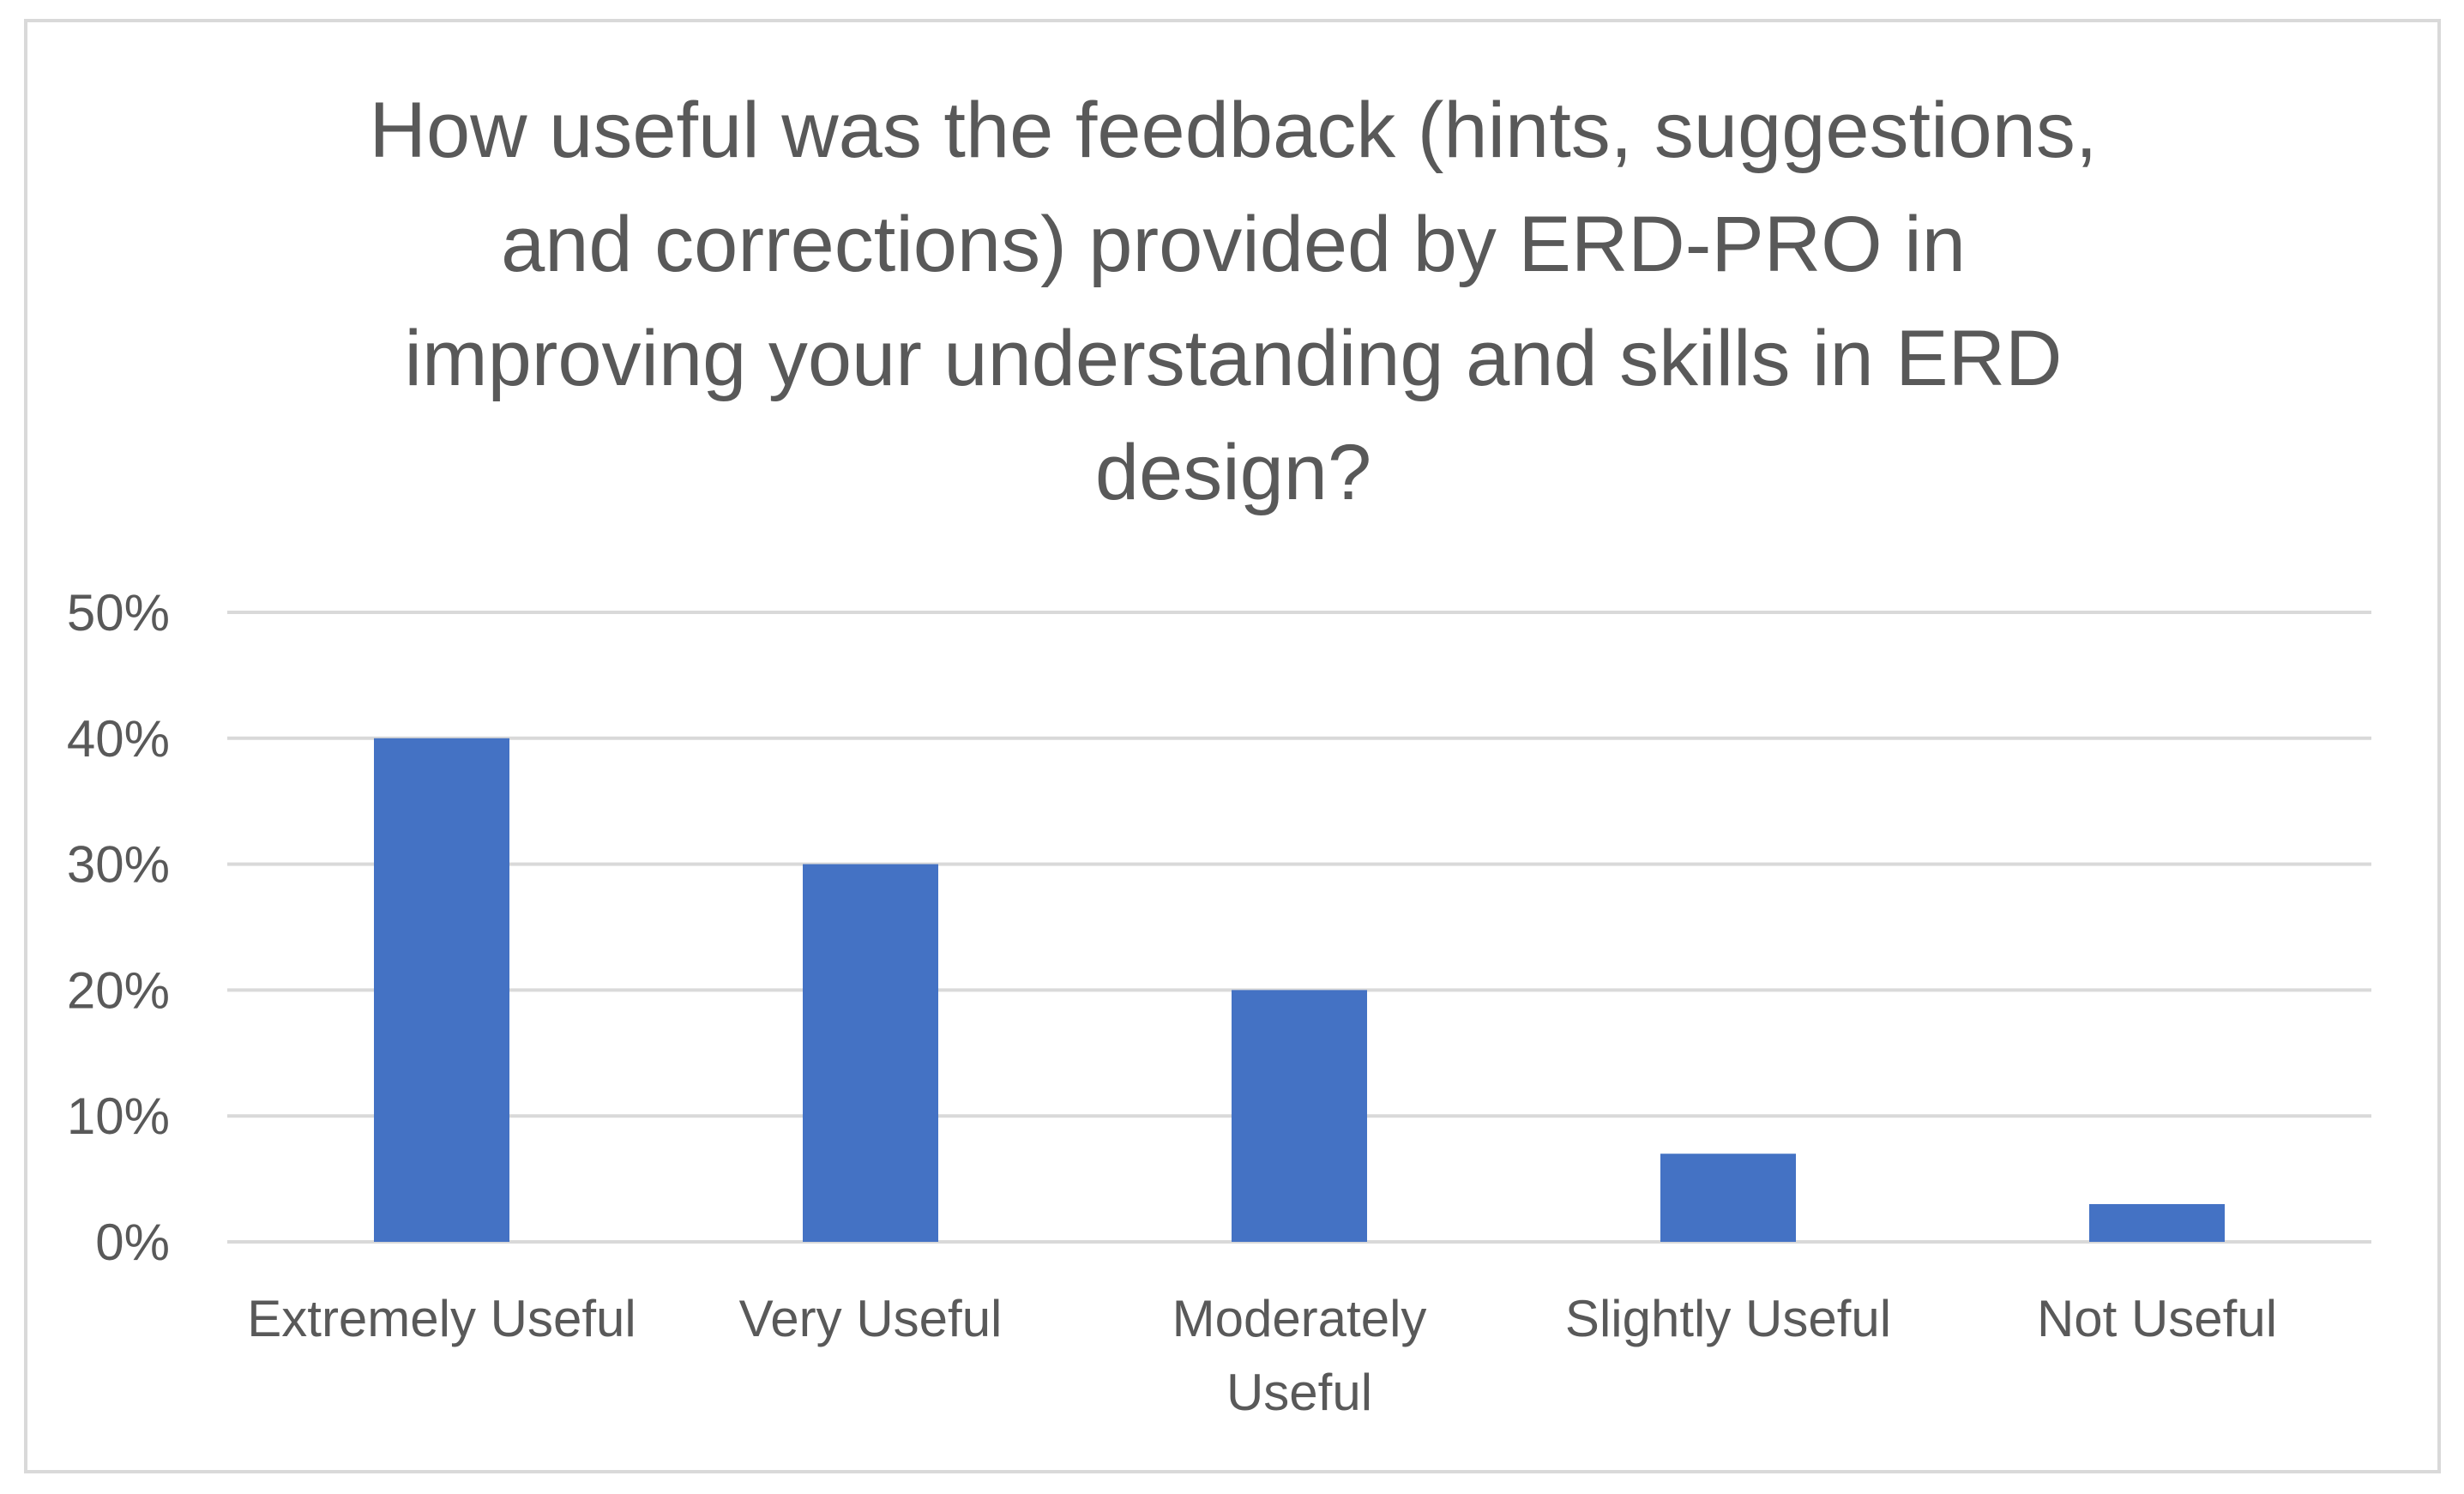 The height and width of the screenshot is (1494, 2464). I want to click on y-tick-label: 20%, so click(119, 990).